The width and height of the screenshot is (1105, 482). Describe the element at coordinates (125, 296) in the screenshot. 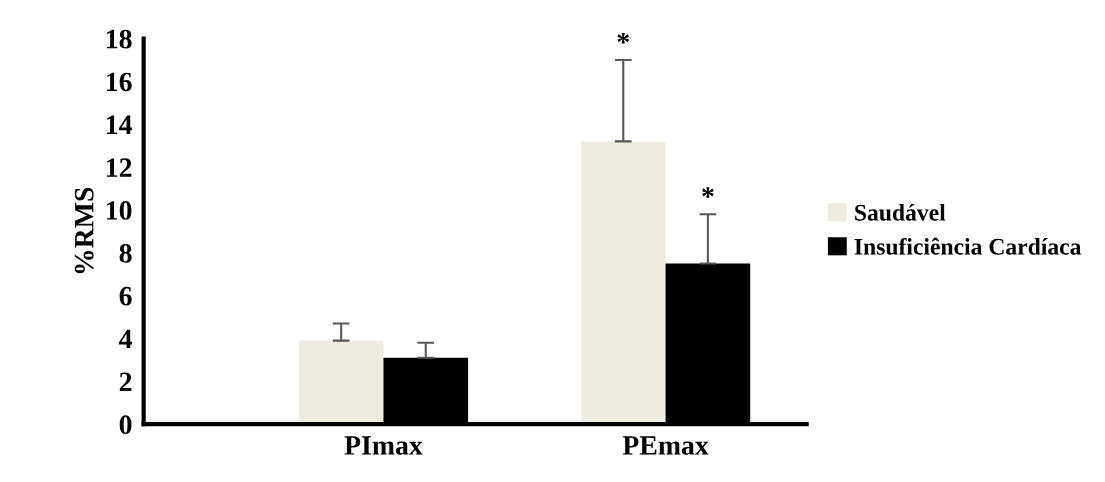

I see `y-tick-label: 6` at that location.